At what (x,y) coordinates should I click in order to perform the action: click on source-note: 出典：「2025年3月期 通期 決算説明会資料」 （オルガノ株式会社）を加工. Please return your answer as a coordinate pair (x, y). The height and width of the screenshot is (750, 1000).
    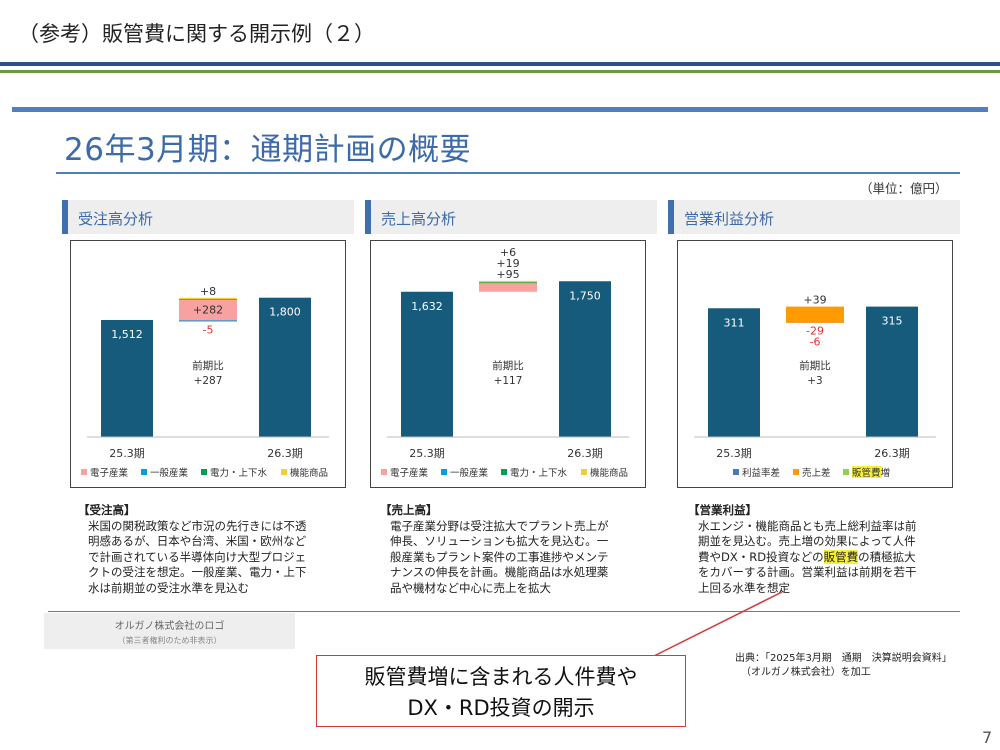
    Looking at the image, I should click on (843, 666).